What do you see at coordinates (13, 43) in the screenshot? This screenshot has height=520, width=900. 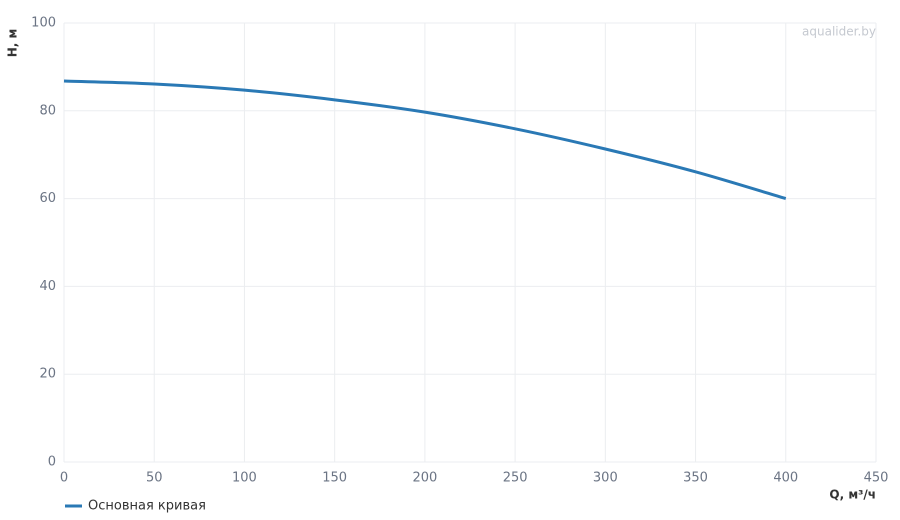 I see `y-axis-label: H, м` at bounding box center [13, 43].